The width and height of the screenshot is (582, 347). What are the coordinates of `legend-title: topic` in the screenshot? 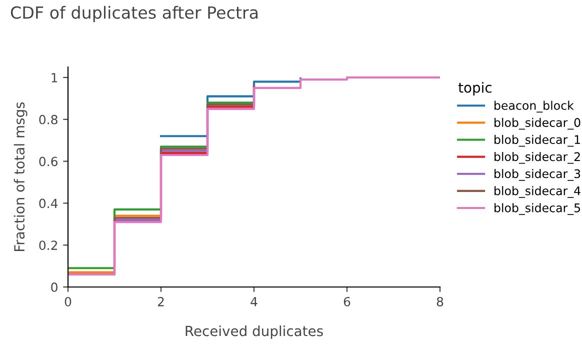 It's located at (475, 89).